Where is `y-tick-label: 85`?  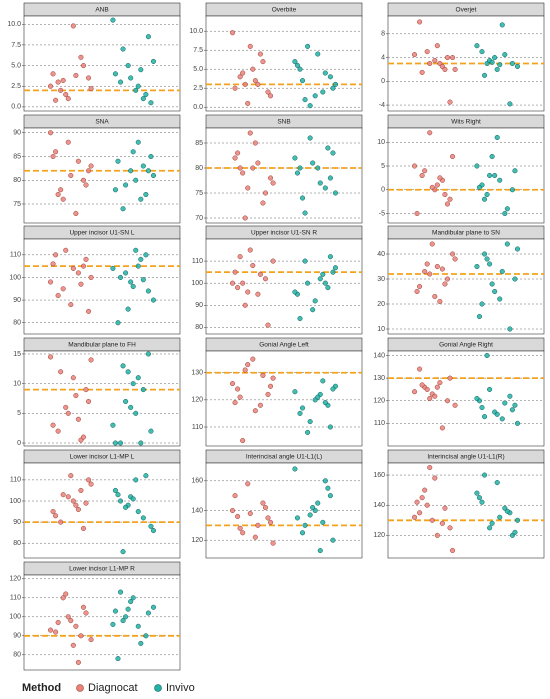
y-tick-label: 85 is located at coordinates (17, 156).